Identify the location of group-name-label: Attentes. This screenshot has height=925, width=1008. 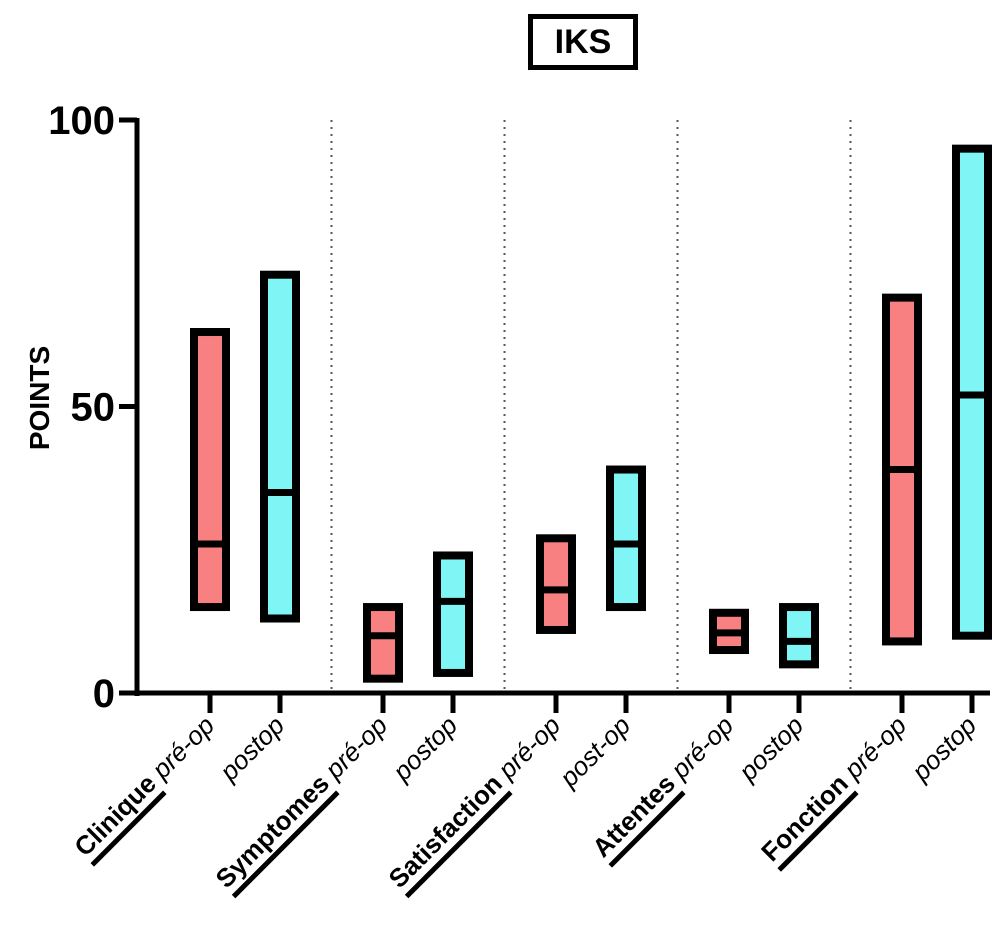
(633, 815).